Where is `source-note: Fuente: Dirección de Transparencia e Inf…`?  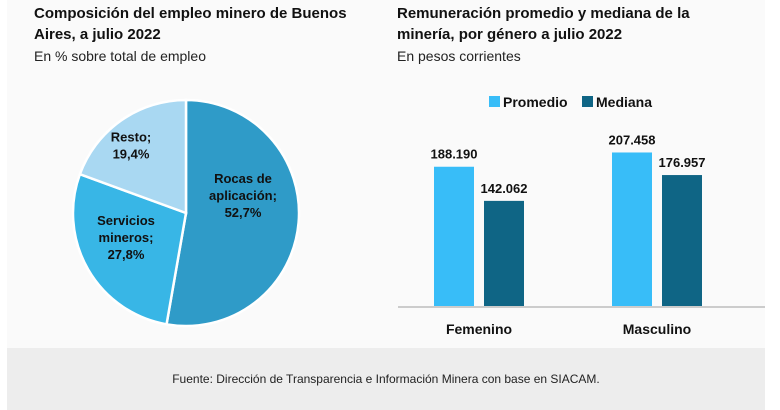 source-note: Fuente: Dirección de Transparencia e Inf… is located at coordinates (386, 379).